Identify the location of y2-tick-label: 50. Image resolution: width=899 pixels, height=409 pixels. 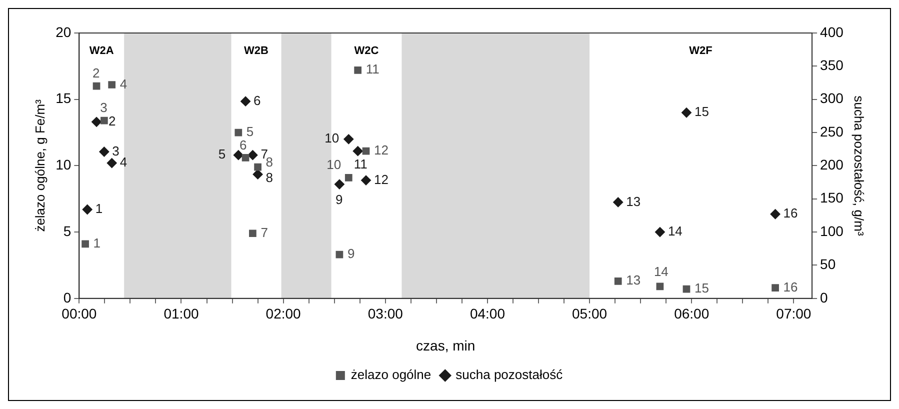
(828, 264).